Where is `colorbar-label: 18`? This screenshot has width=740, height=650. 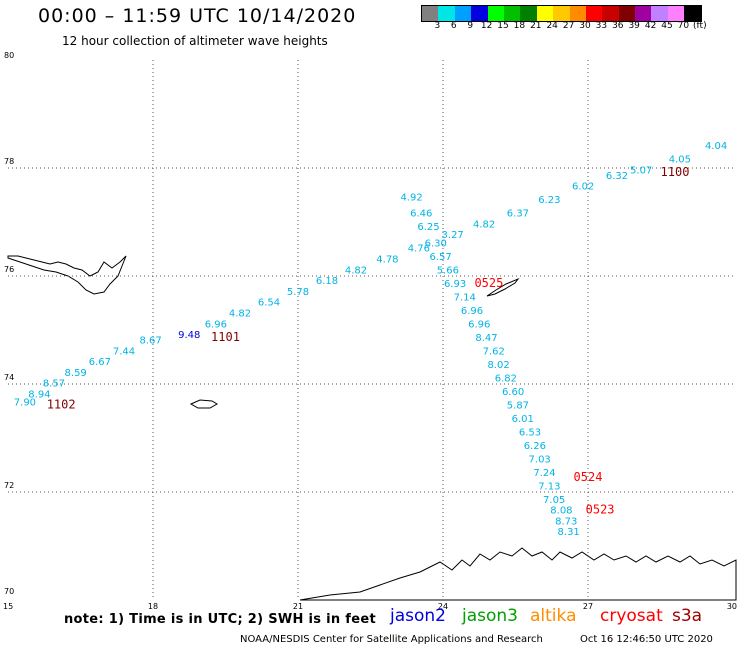
colorbar-label: 18 is located at coordinates (519, 26).